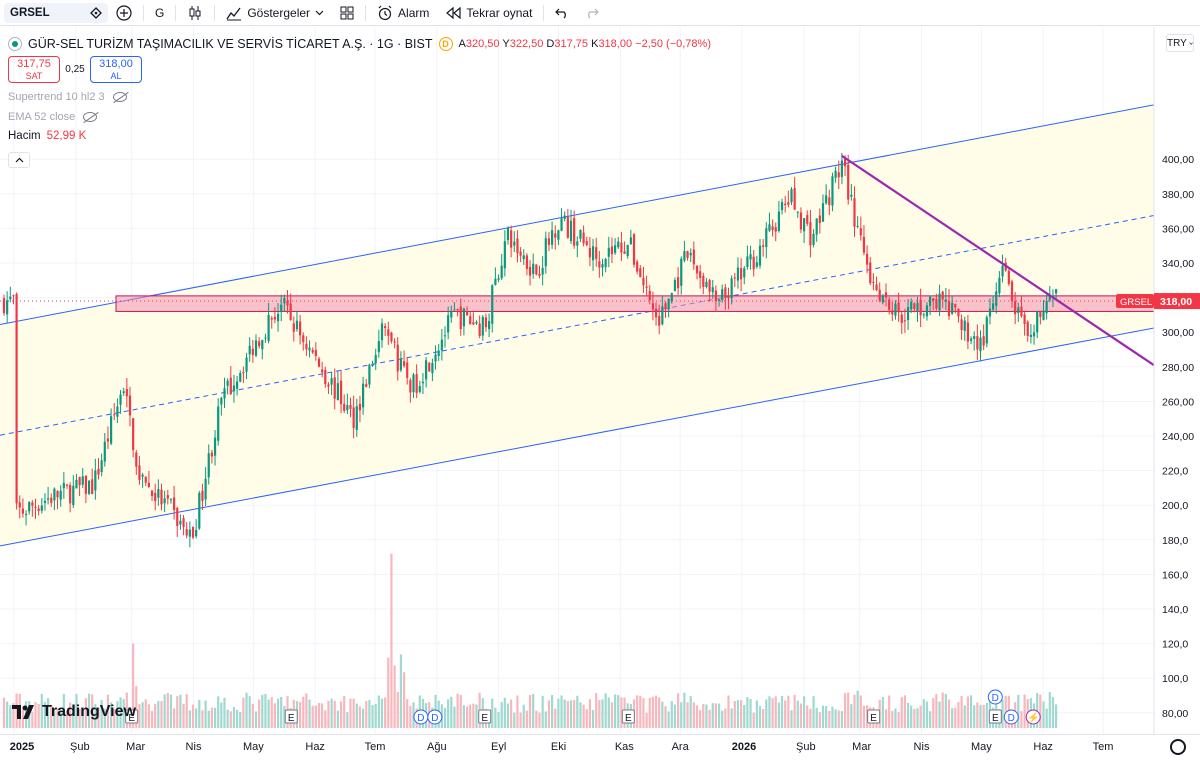 The image size is (1200, 761). I want to click on time-label: Nis, so click(193, 747).